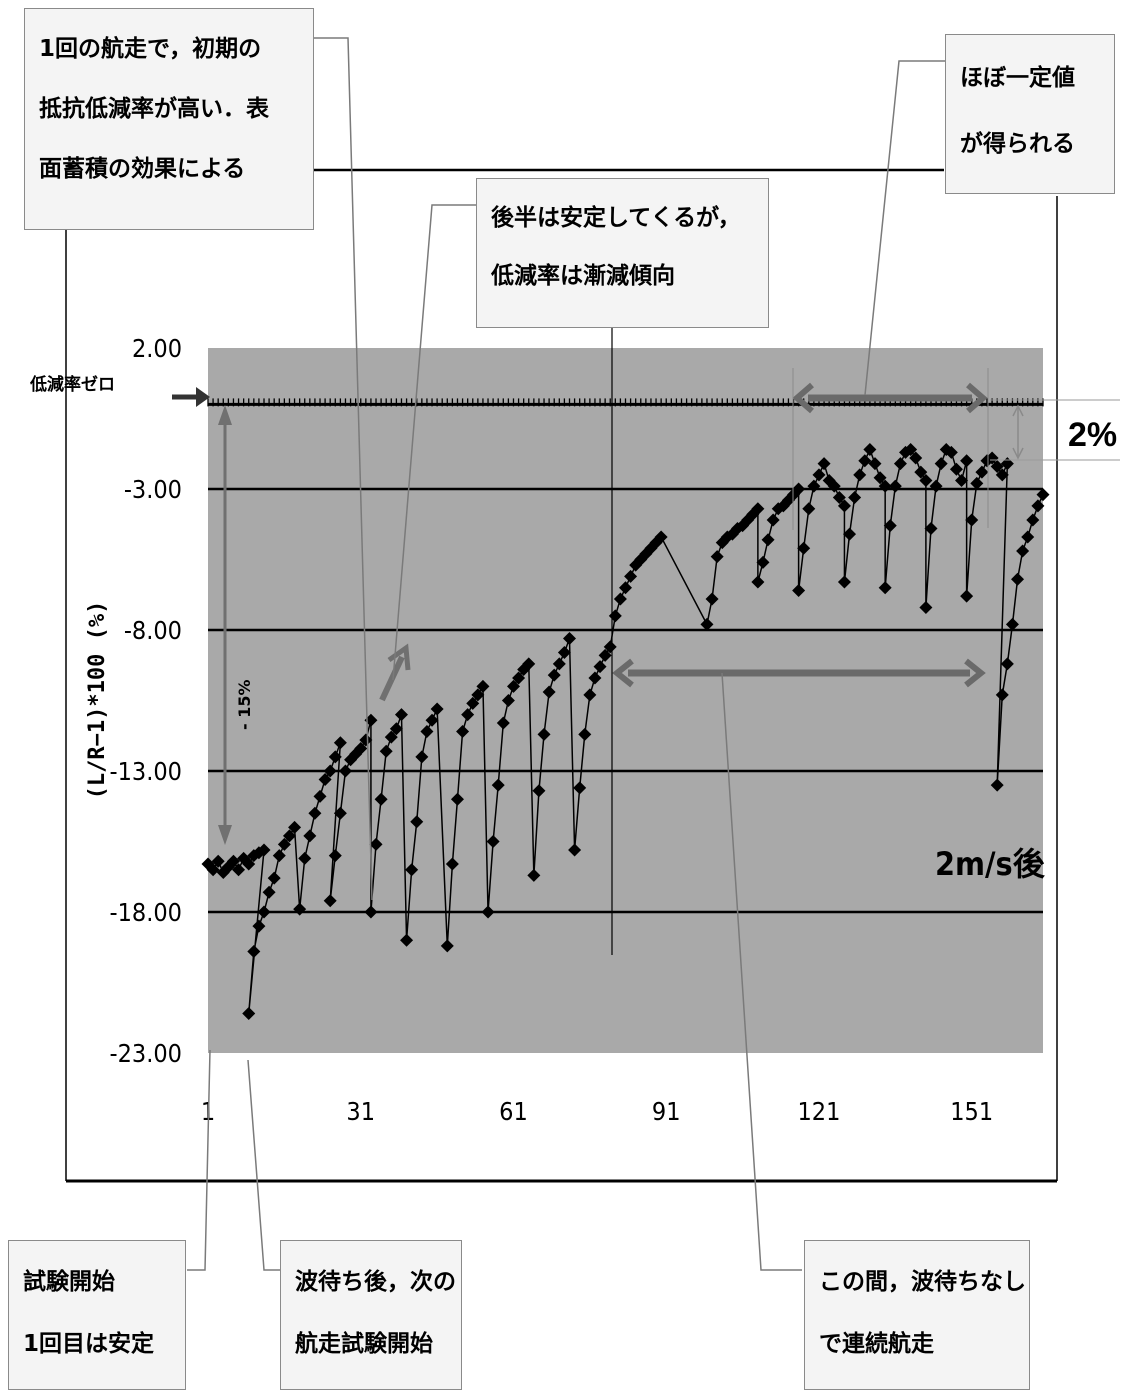  Describe the element at coordinates (666, 1111) in the screenshot. I see `x-tick-label: 91` at that location.